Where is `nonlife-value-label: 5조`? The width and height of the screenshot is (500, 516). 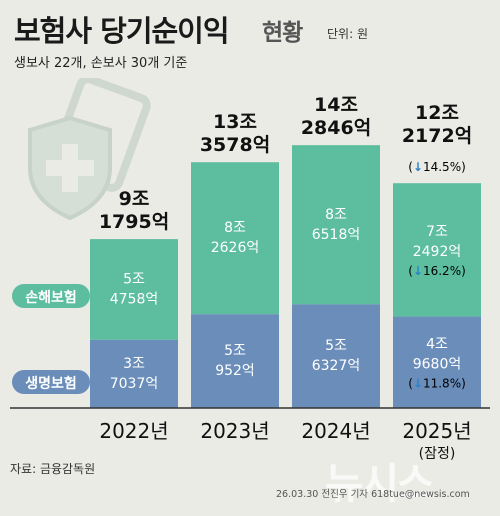
nonlife-value-label: 5조 is located at coordinates (134, 279).